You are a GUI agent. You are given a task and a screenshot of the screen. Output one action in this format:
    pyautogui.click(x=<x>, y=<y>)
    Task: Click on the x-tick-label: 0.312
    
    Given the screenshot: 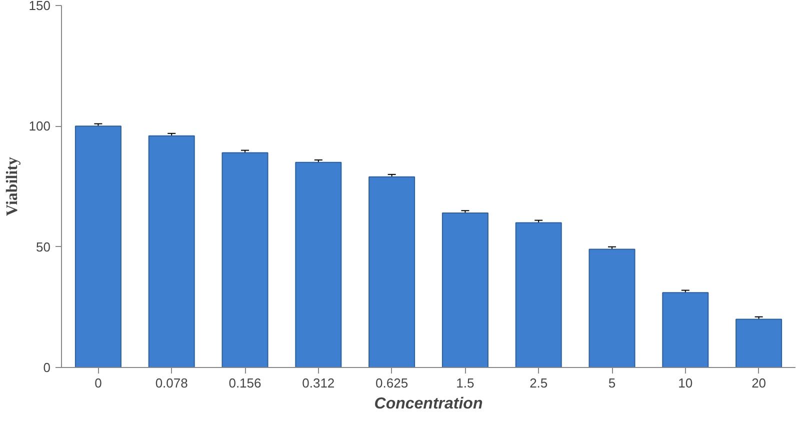 What is the action you would take?
    pyautogui.click(x=318, y=383)
    